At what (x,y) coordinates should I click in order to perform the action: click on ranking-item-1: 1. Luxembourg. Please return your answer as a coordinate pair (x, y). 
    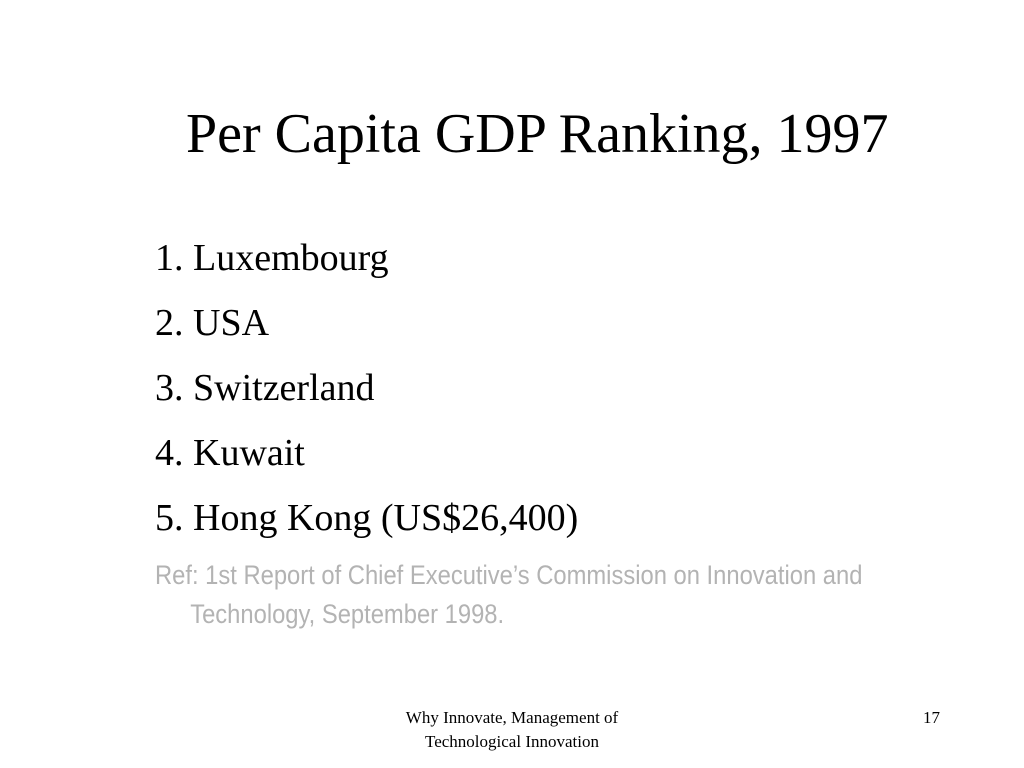
    Looking at the image, I should click on (272, 258).